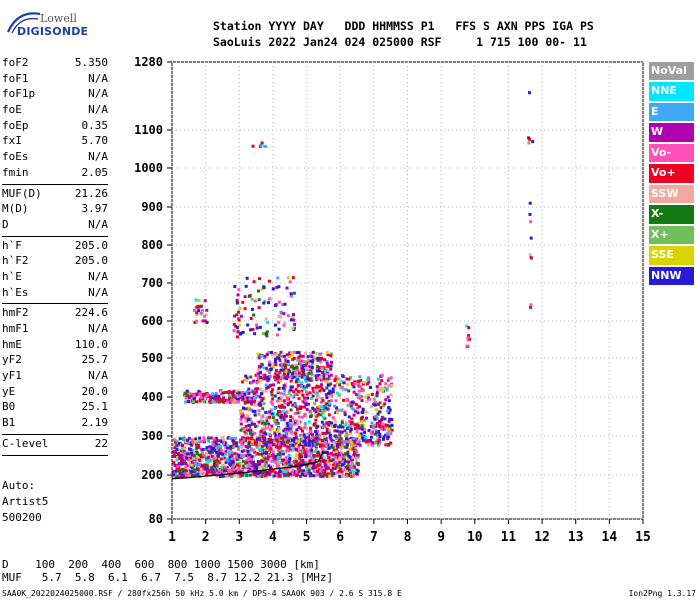 The height and width of the screenshot is (600, 700). Describe the element at coordinates (152, 436) in the screenshot. I see `y-tick-label: 300` at that location.